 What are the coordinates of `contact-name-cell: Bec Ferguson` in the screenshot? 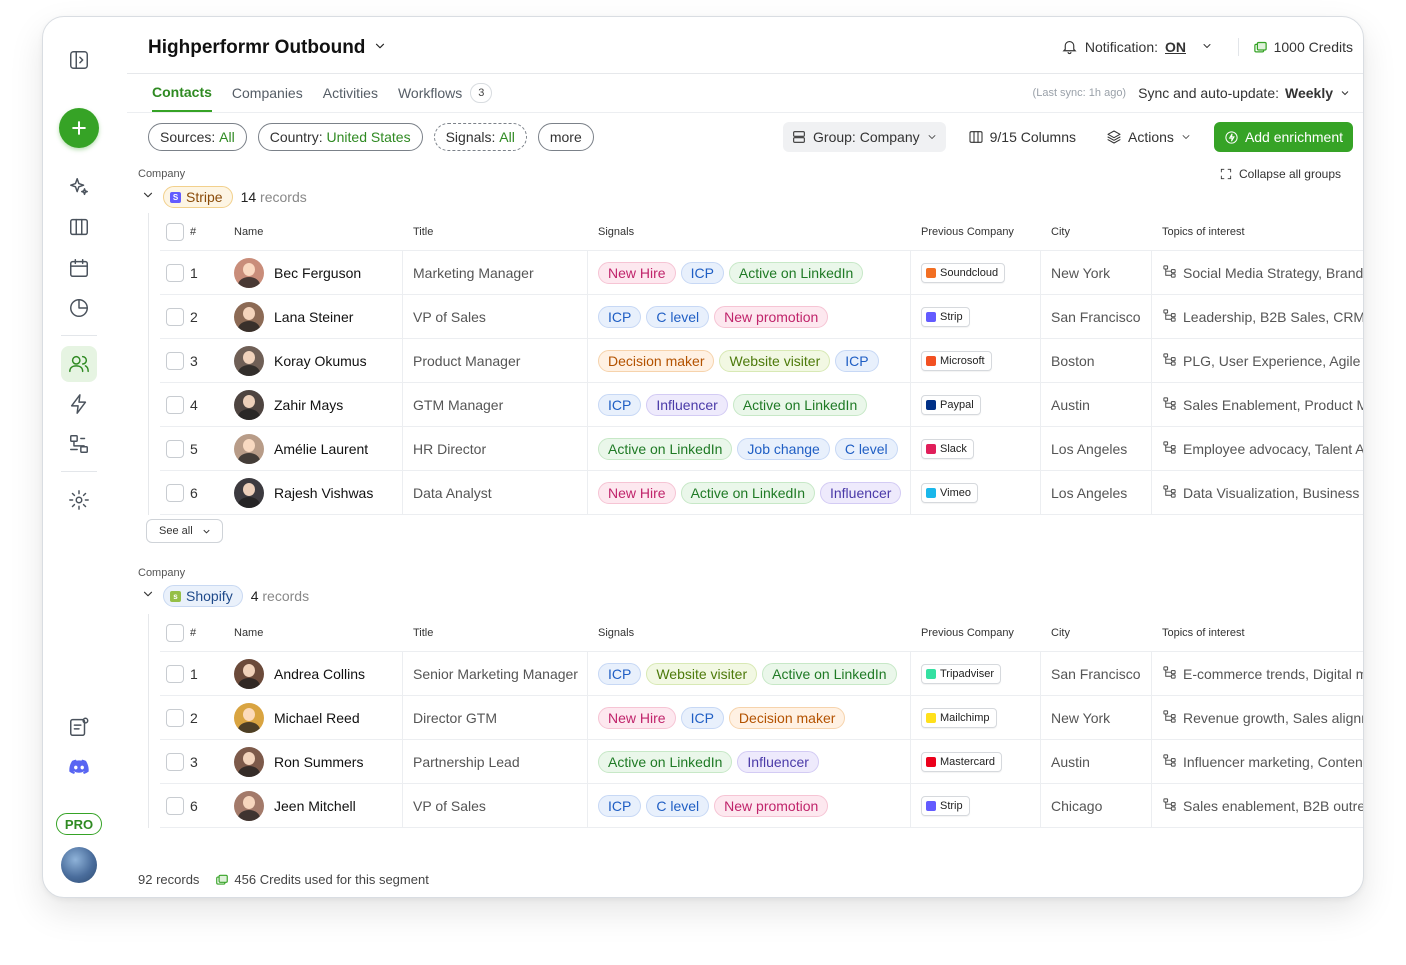 It's located at (318, 272).